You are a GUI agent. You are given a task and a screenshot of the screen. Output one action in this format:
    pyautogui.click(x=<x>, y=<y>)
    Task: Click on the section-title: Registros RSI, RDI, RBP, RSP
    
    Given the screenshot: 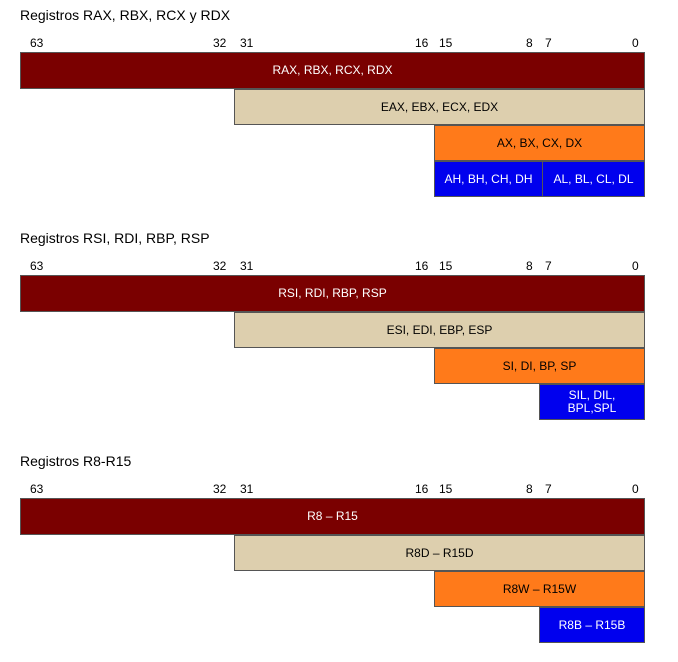 What is the action you would take?
    pyautogui.click(x=115, y=238)
    